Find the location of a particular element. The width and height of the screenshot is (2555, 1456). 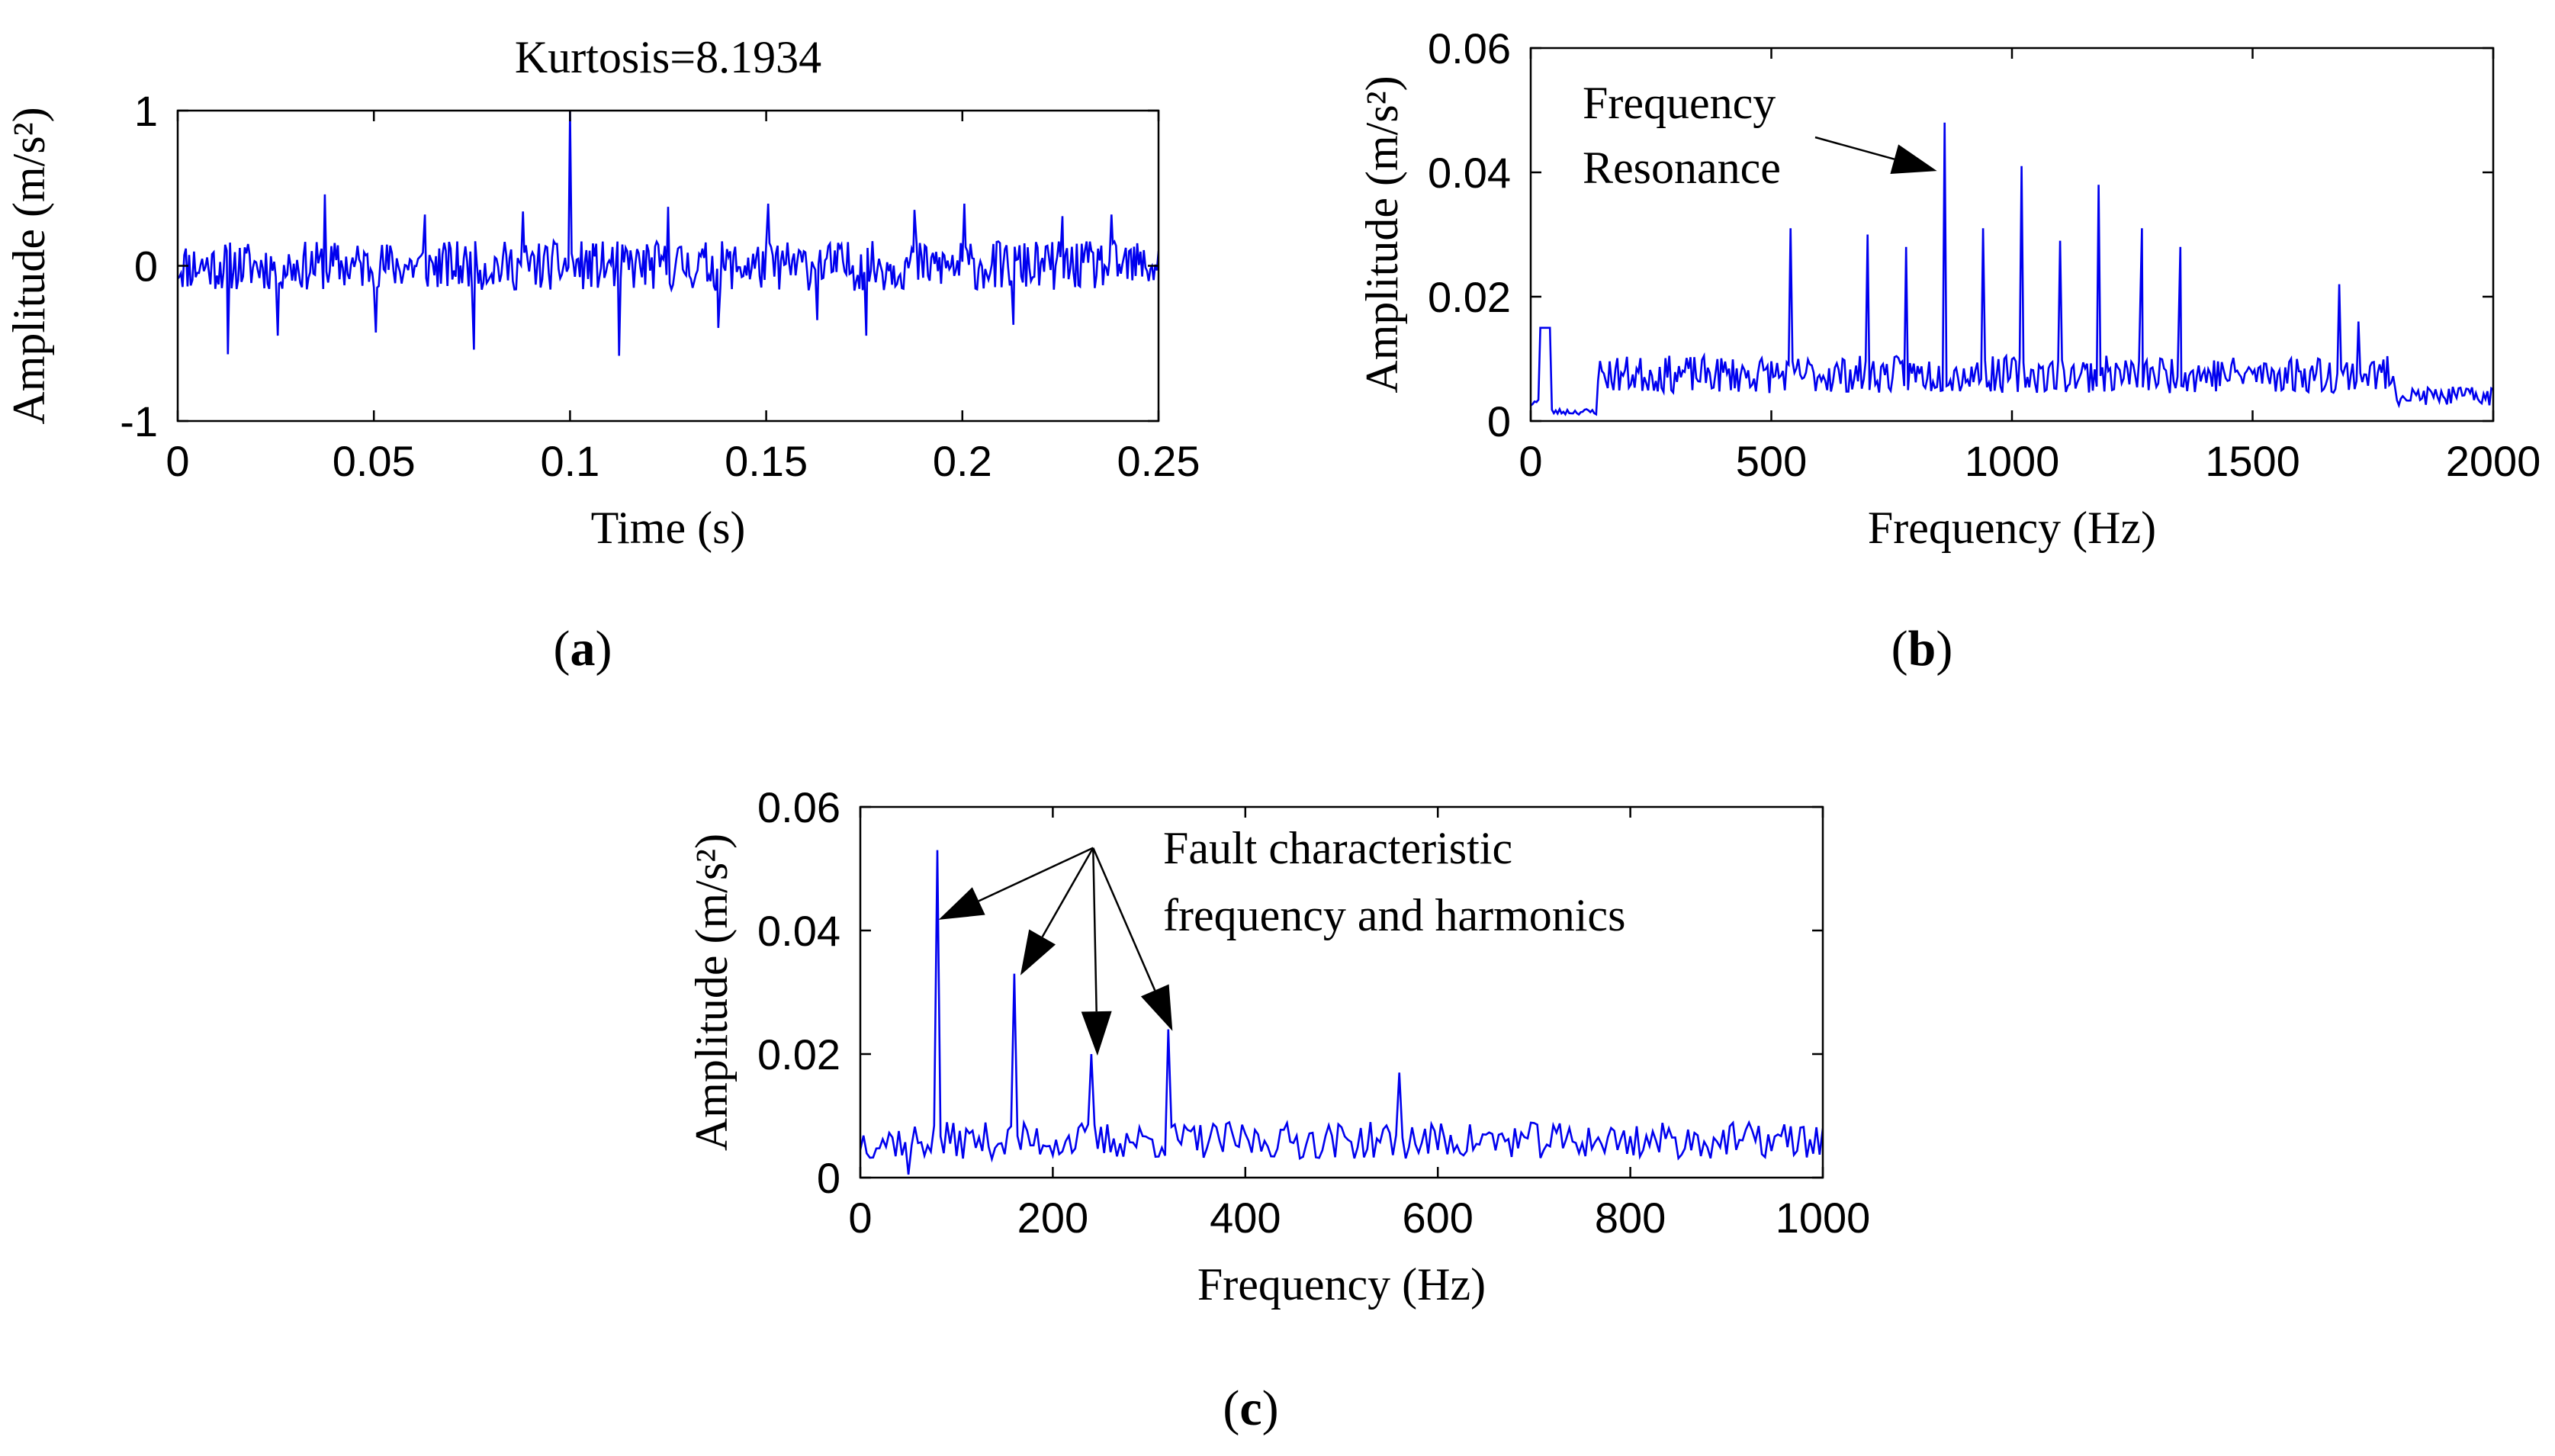

x-tick-label: 200 is located at coordinates (1053, 1218).